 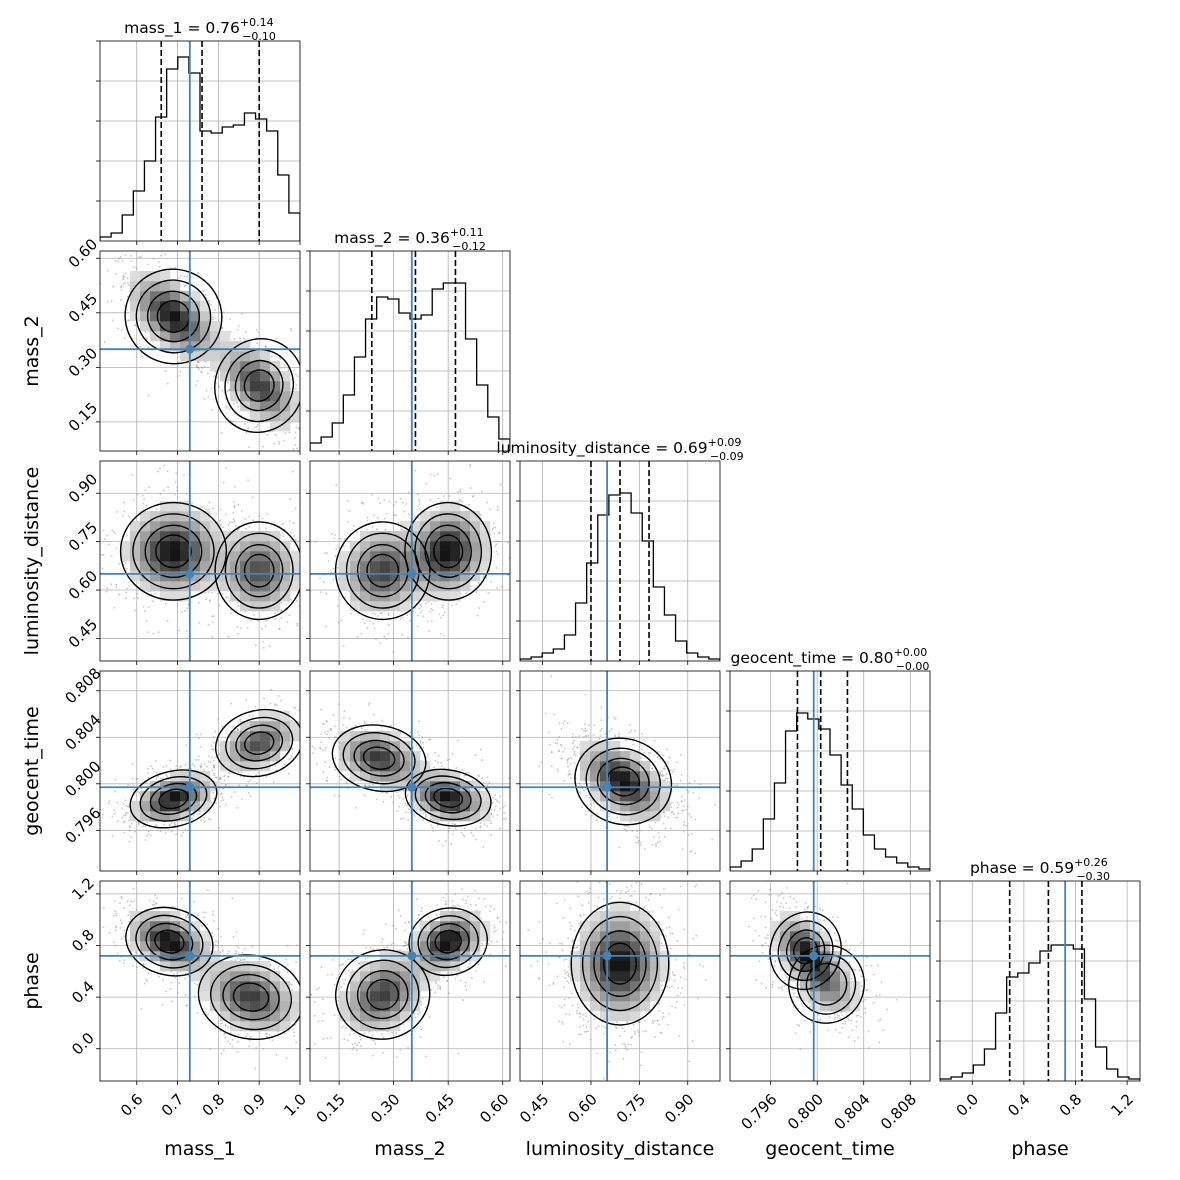 What do you see at coordinates (190, 574) in the screenshot?
I see `truth-marker` at bounding box center [190, 574].